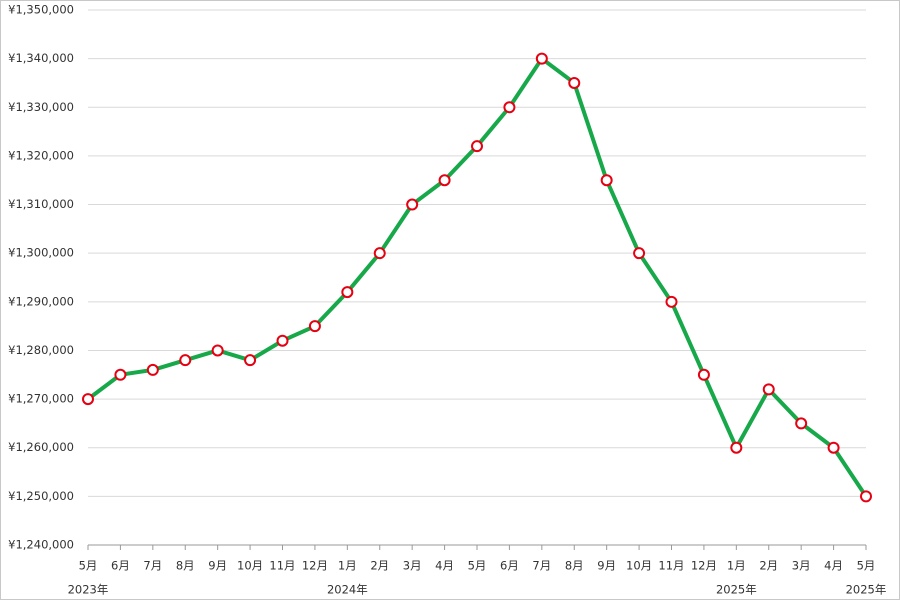 The image size is (900, 600). I want to click on y-tick-label: ¥1,330,000, so click(41, 107).